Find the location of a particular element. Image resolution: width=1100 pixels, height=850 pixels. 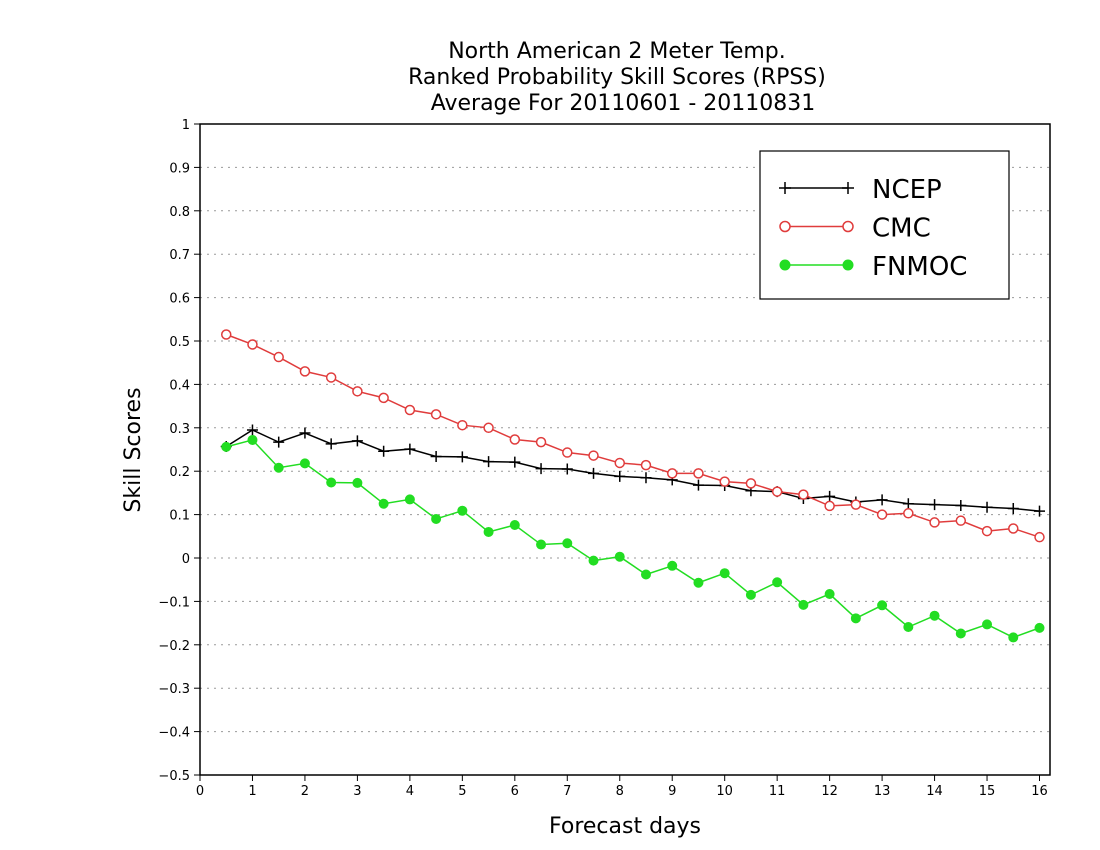

y-axis-label: Skill Scores is located at coordinates (133, 449).